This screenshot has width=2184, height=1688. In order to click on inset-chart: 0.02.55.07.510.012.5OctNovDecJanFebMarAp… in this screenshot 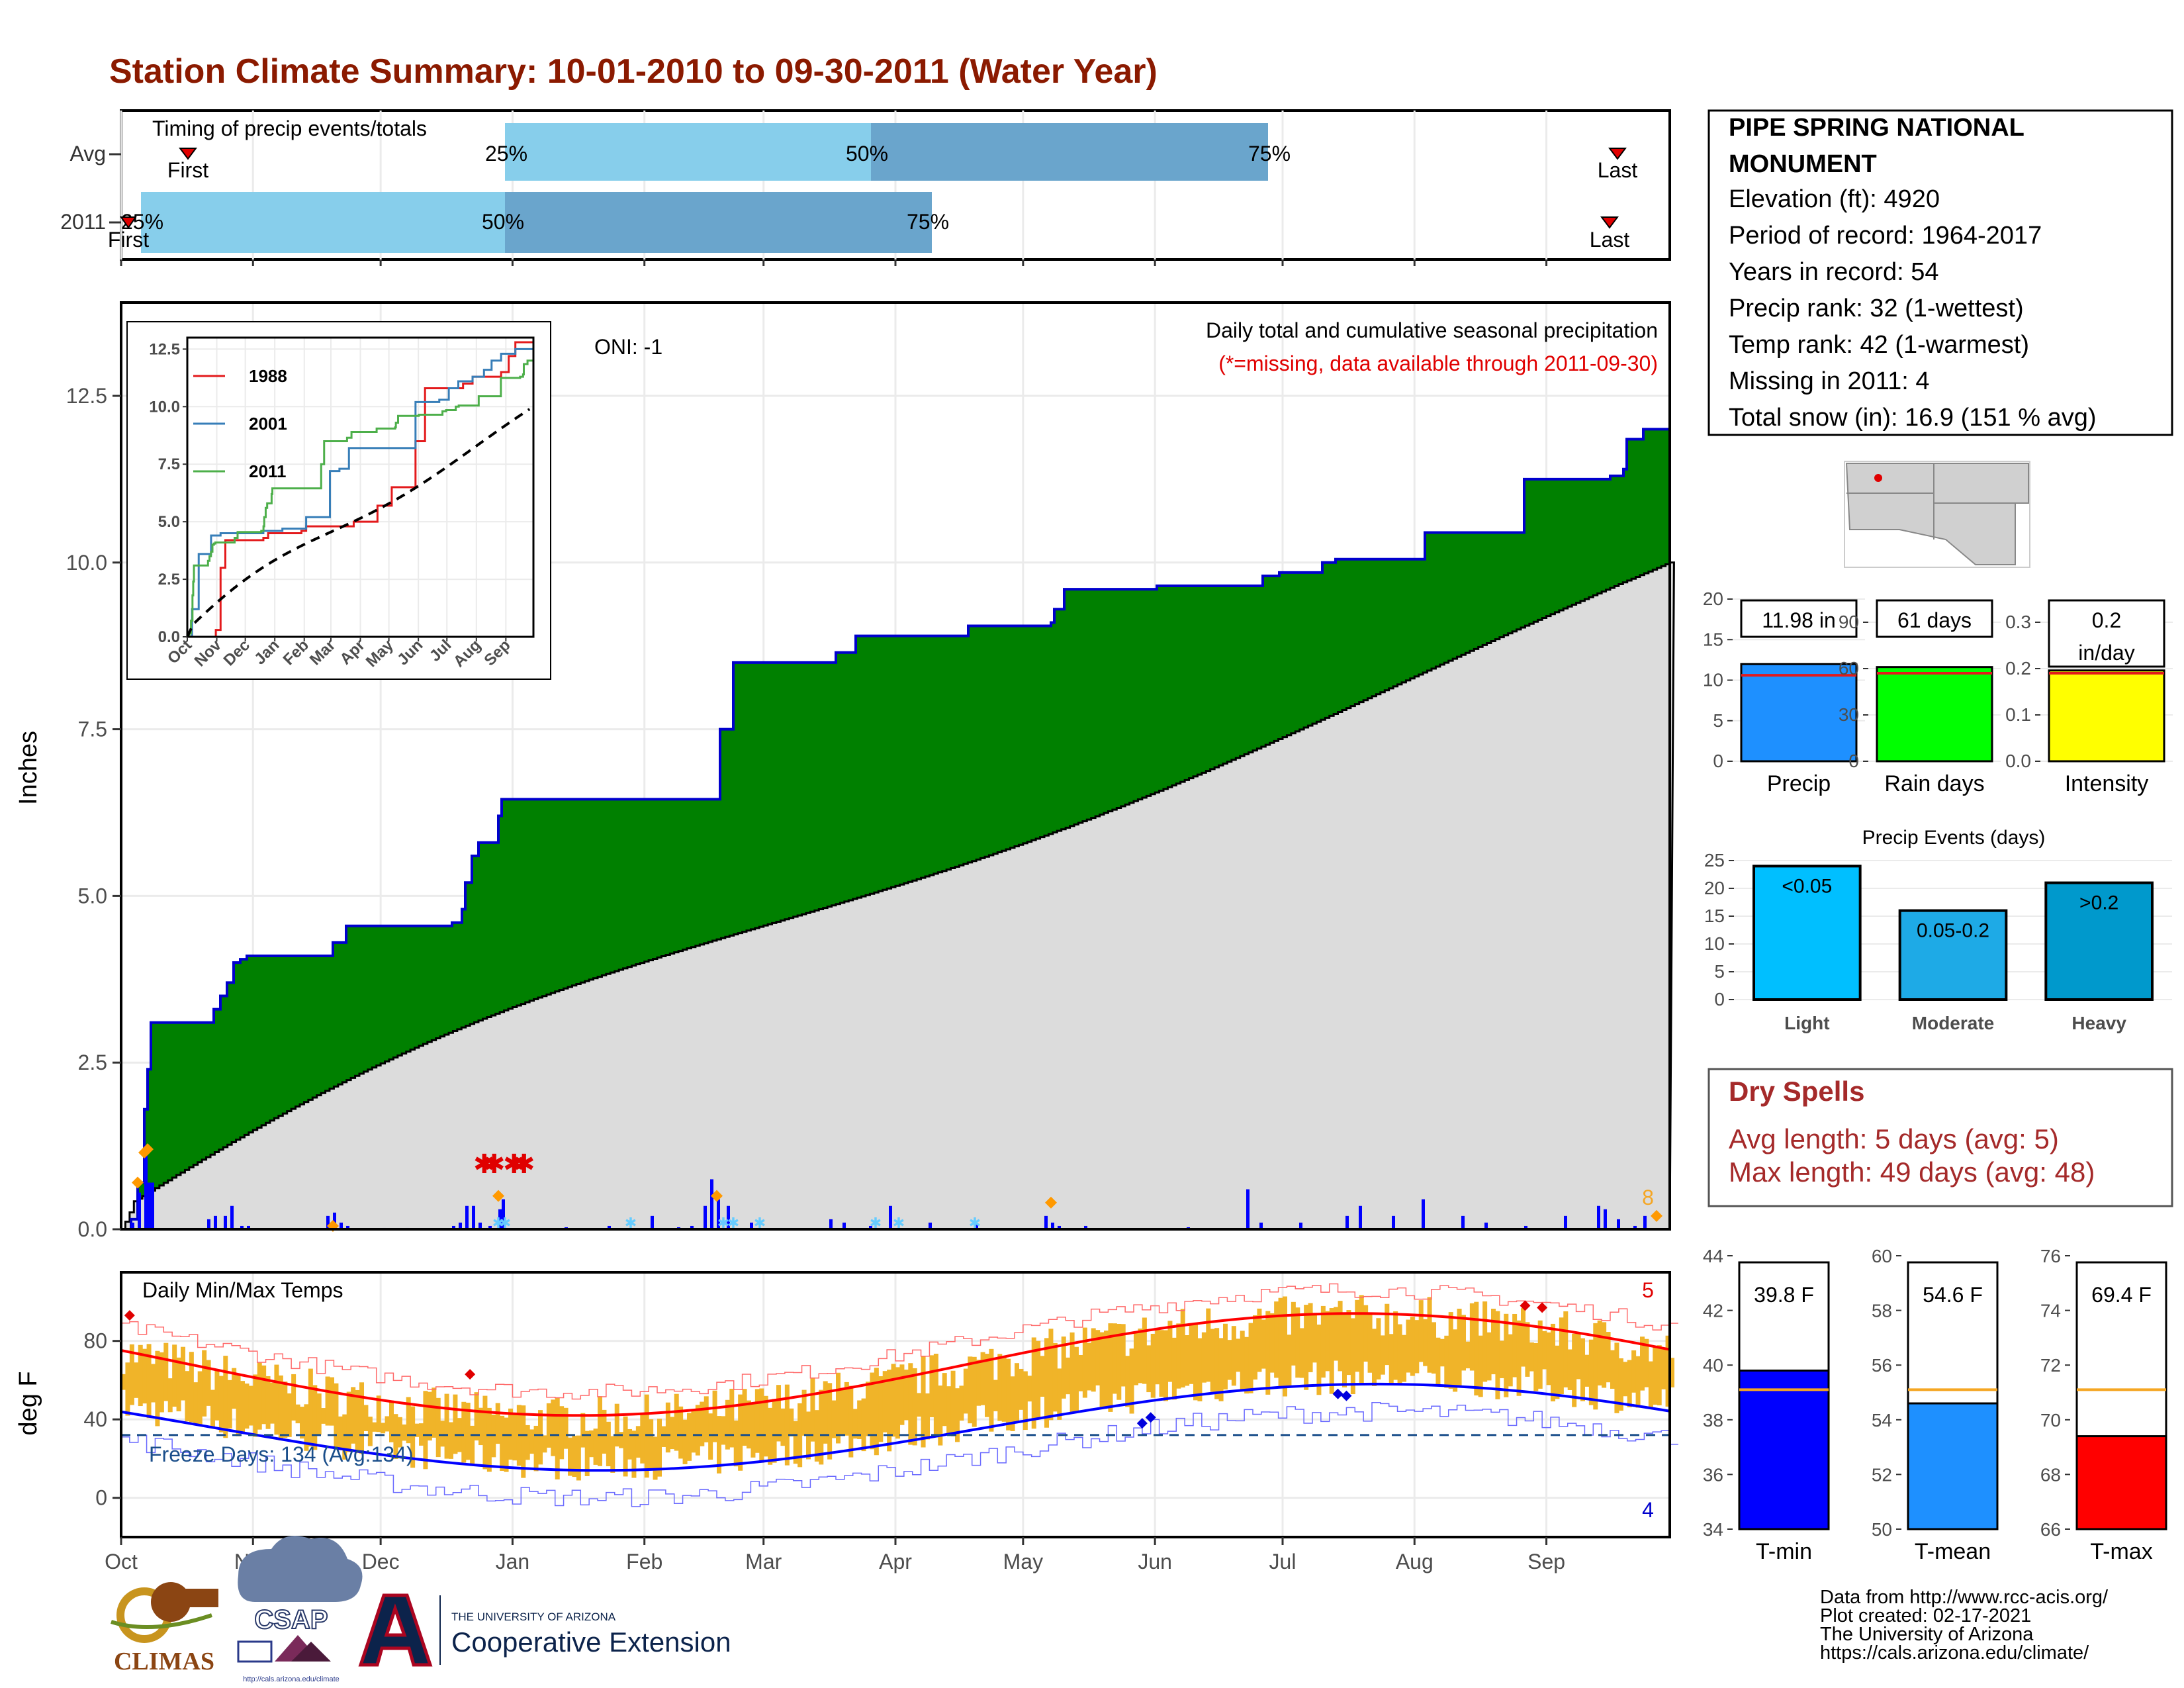, I will do `click(338, 500)`.